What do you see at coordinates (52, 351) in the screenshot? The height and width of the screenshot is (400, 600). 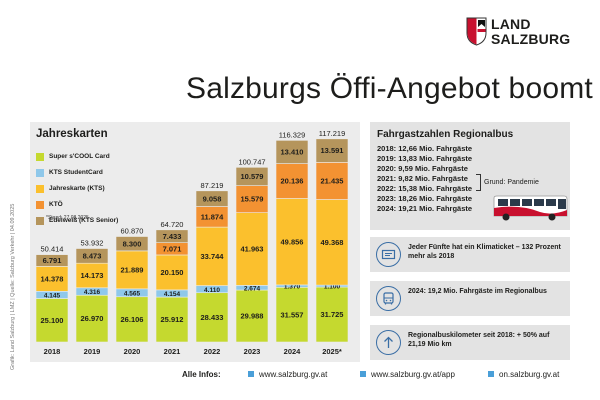 I see `x-tick-label: 2018` at bounding box center [52, 351].